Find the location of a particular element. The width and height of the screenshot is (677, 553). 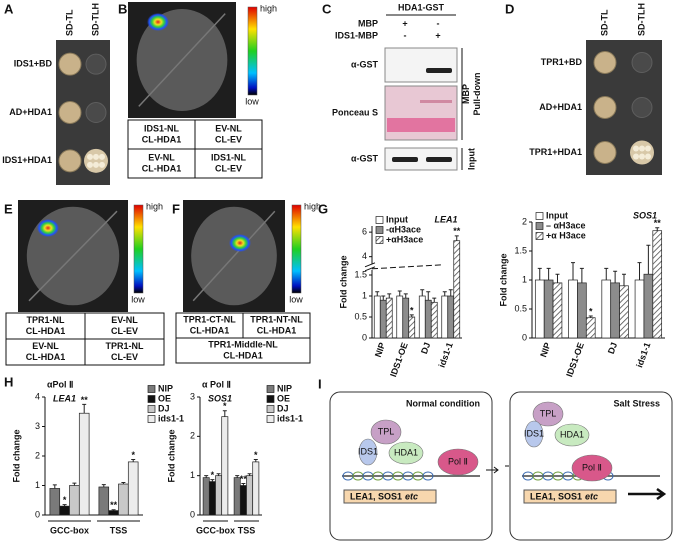

y-tick-label: 4 is located at coordinates (364, 256).